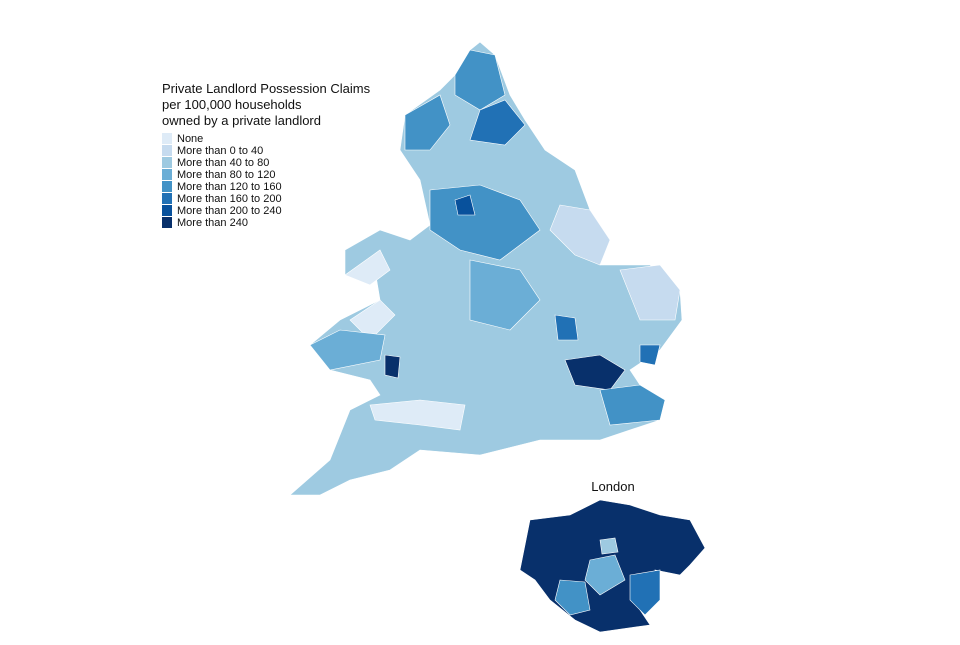 The height and width of the screenshot is (645, 960). What do you see at coordinates (241, 120) in the screenshot?
I see `legend-title: owned by a private landlord` at bounding box center [241, 120].